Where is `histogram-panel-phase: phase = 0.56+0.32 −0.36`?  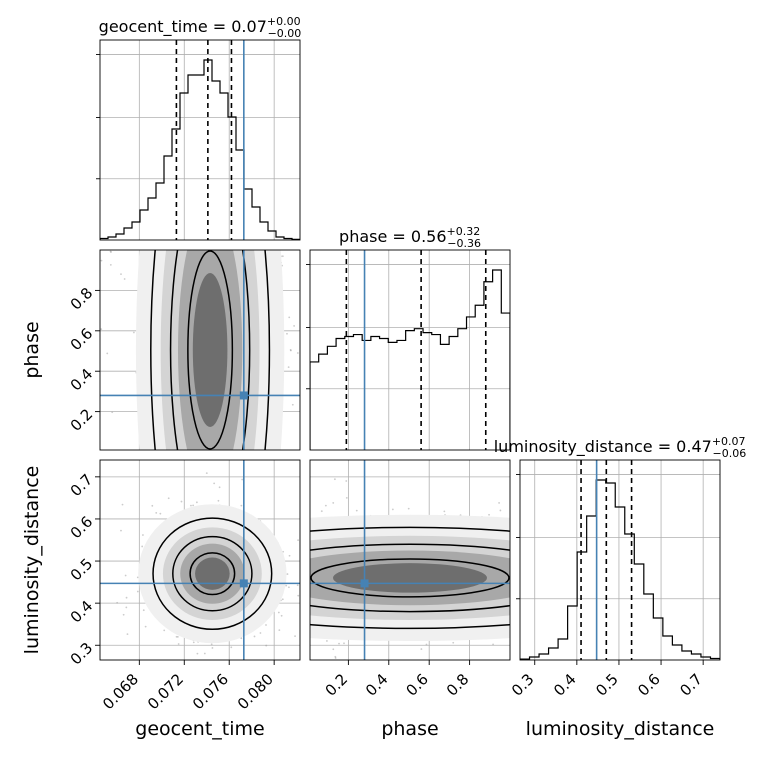
histogram-panel-phase: phase = 0.56+0.32 −0.36 is located at coordinates (408, 338).